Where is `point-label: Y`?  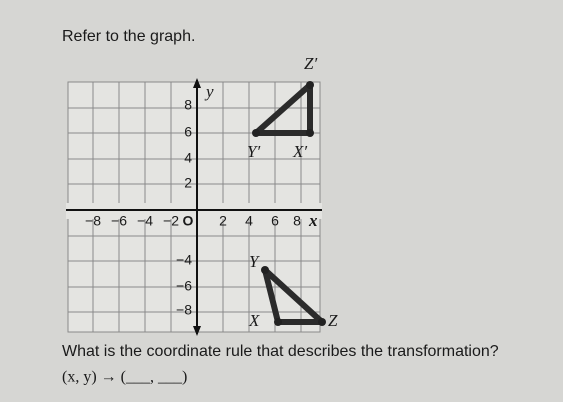 point-label: Y is located at coordinates (254, 261).